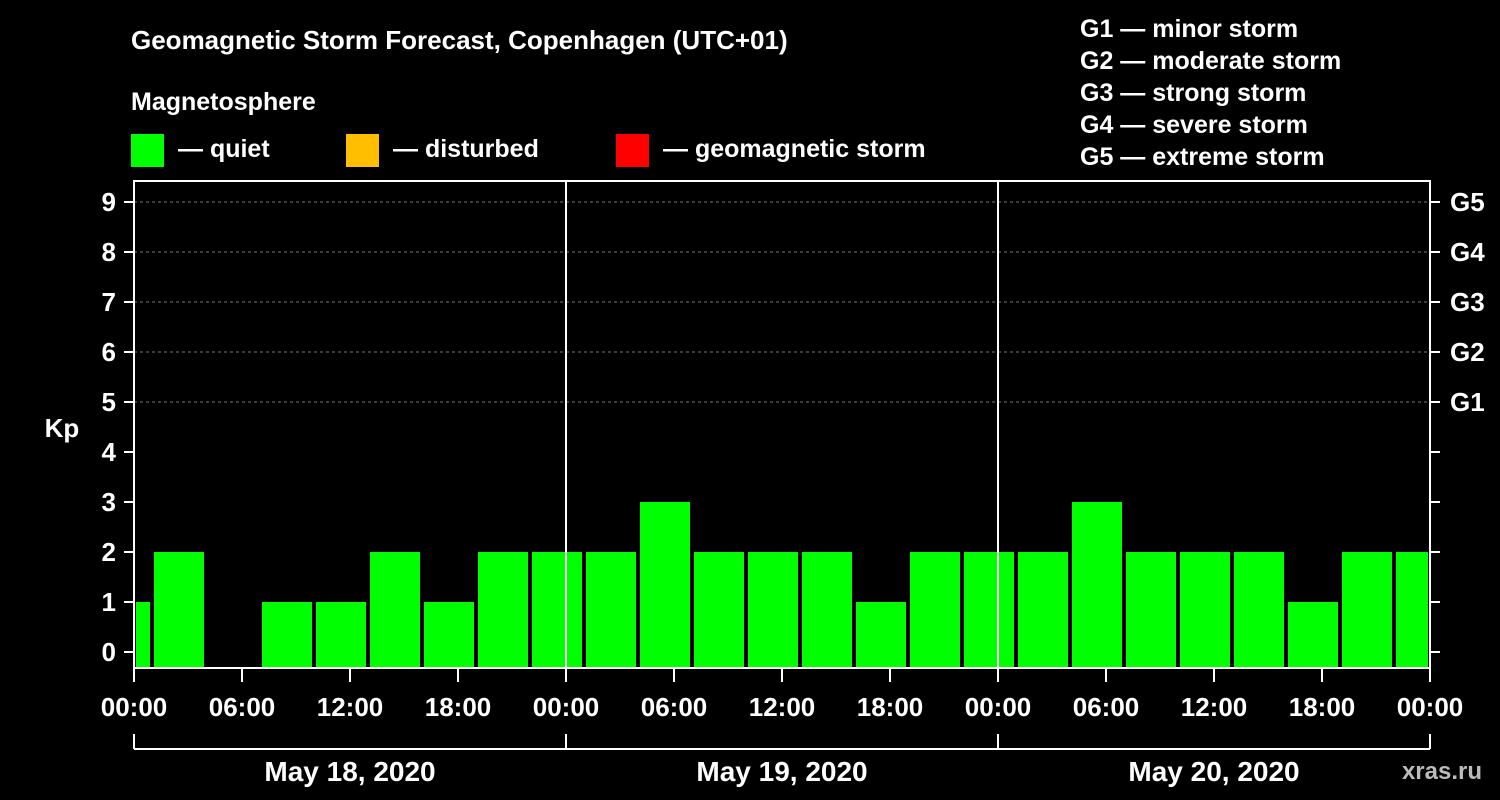 The image size is (1500, 800). Describe the element at coordinates (109, 602) in the screenshot. I see `y-tick-label: 1` at that location.